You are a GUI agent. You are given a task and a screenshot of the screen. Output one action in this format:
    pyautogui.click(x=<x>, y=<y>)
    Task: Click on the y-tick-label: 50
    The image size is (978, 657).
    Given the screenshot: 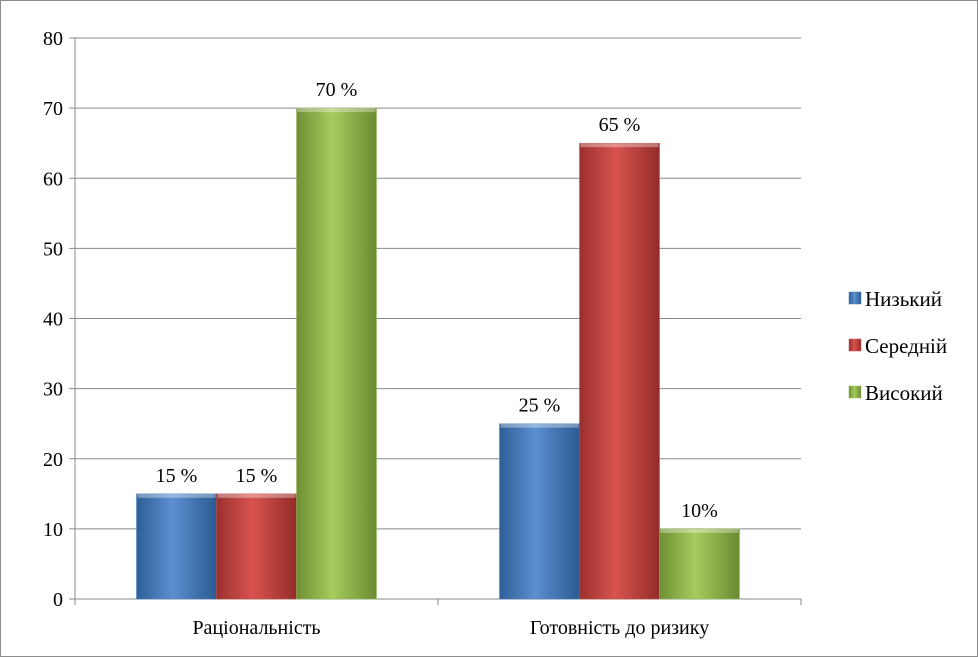 What is the action you would take?
    pyautogui.click(x=53, y=249)
    